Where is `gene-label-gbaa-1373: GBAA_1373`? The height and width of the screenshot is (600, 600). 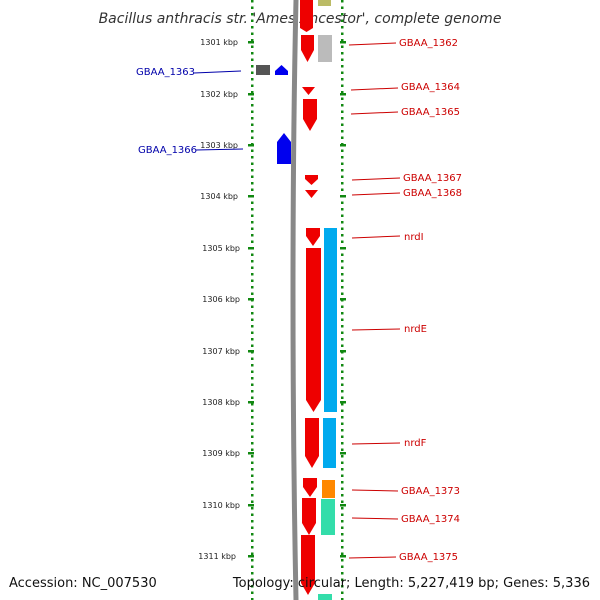 gene-label-gbaa-1373: GBAA_1373 is located at coordinates (430, 491).